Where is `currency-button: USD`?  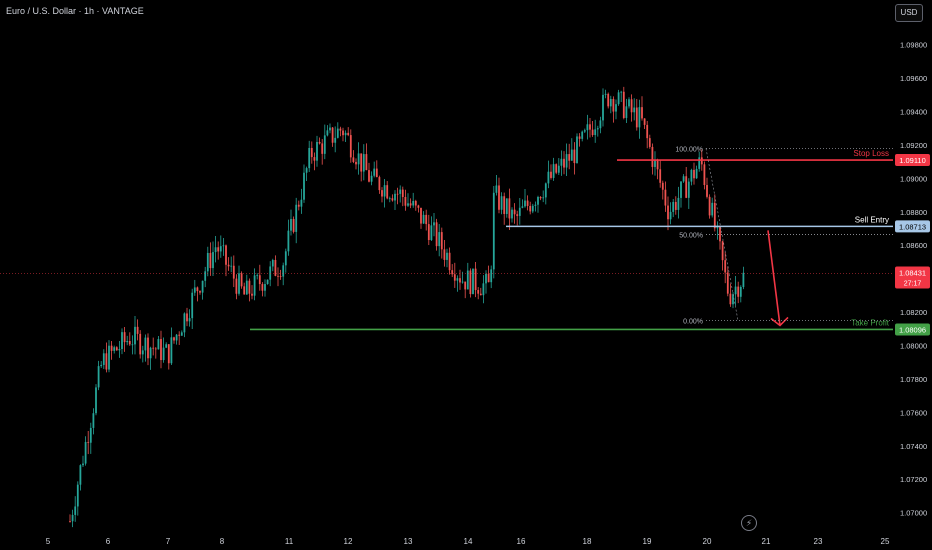
currency-button: USD is located at coordinates (909, 13).